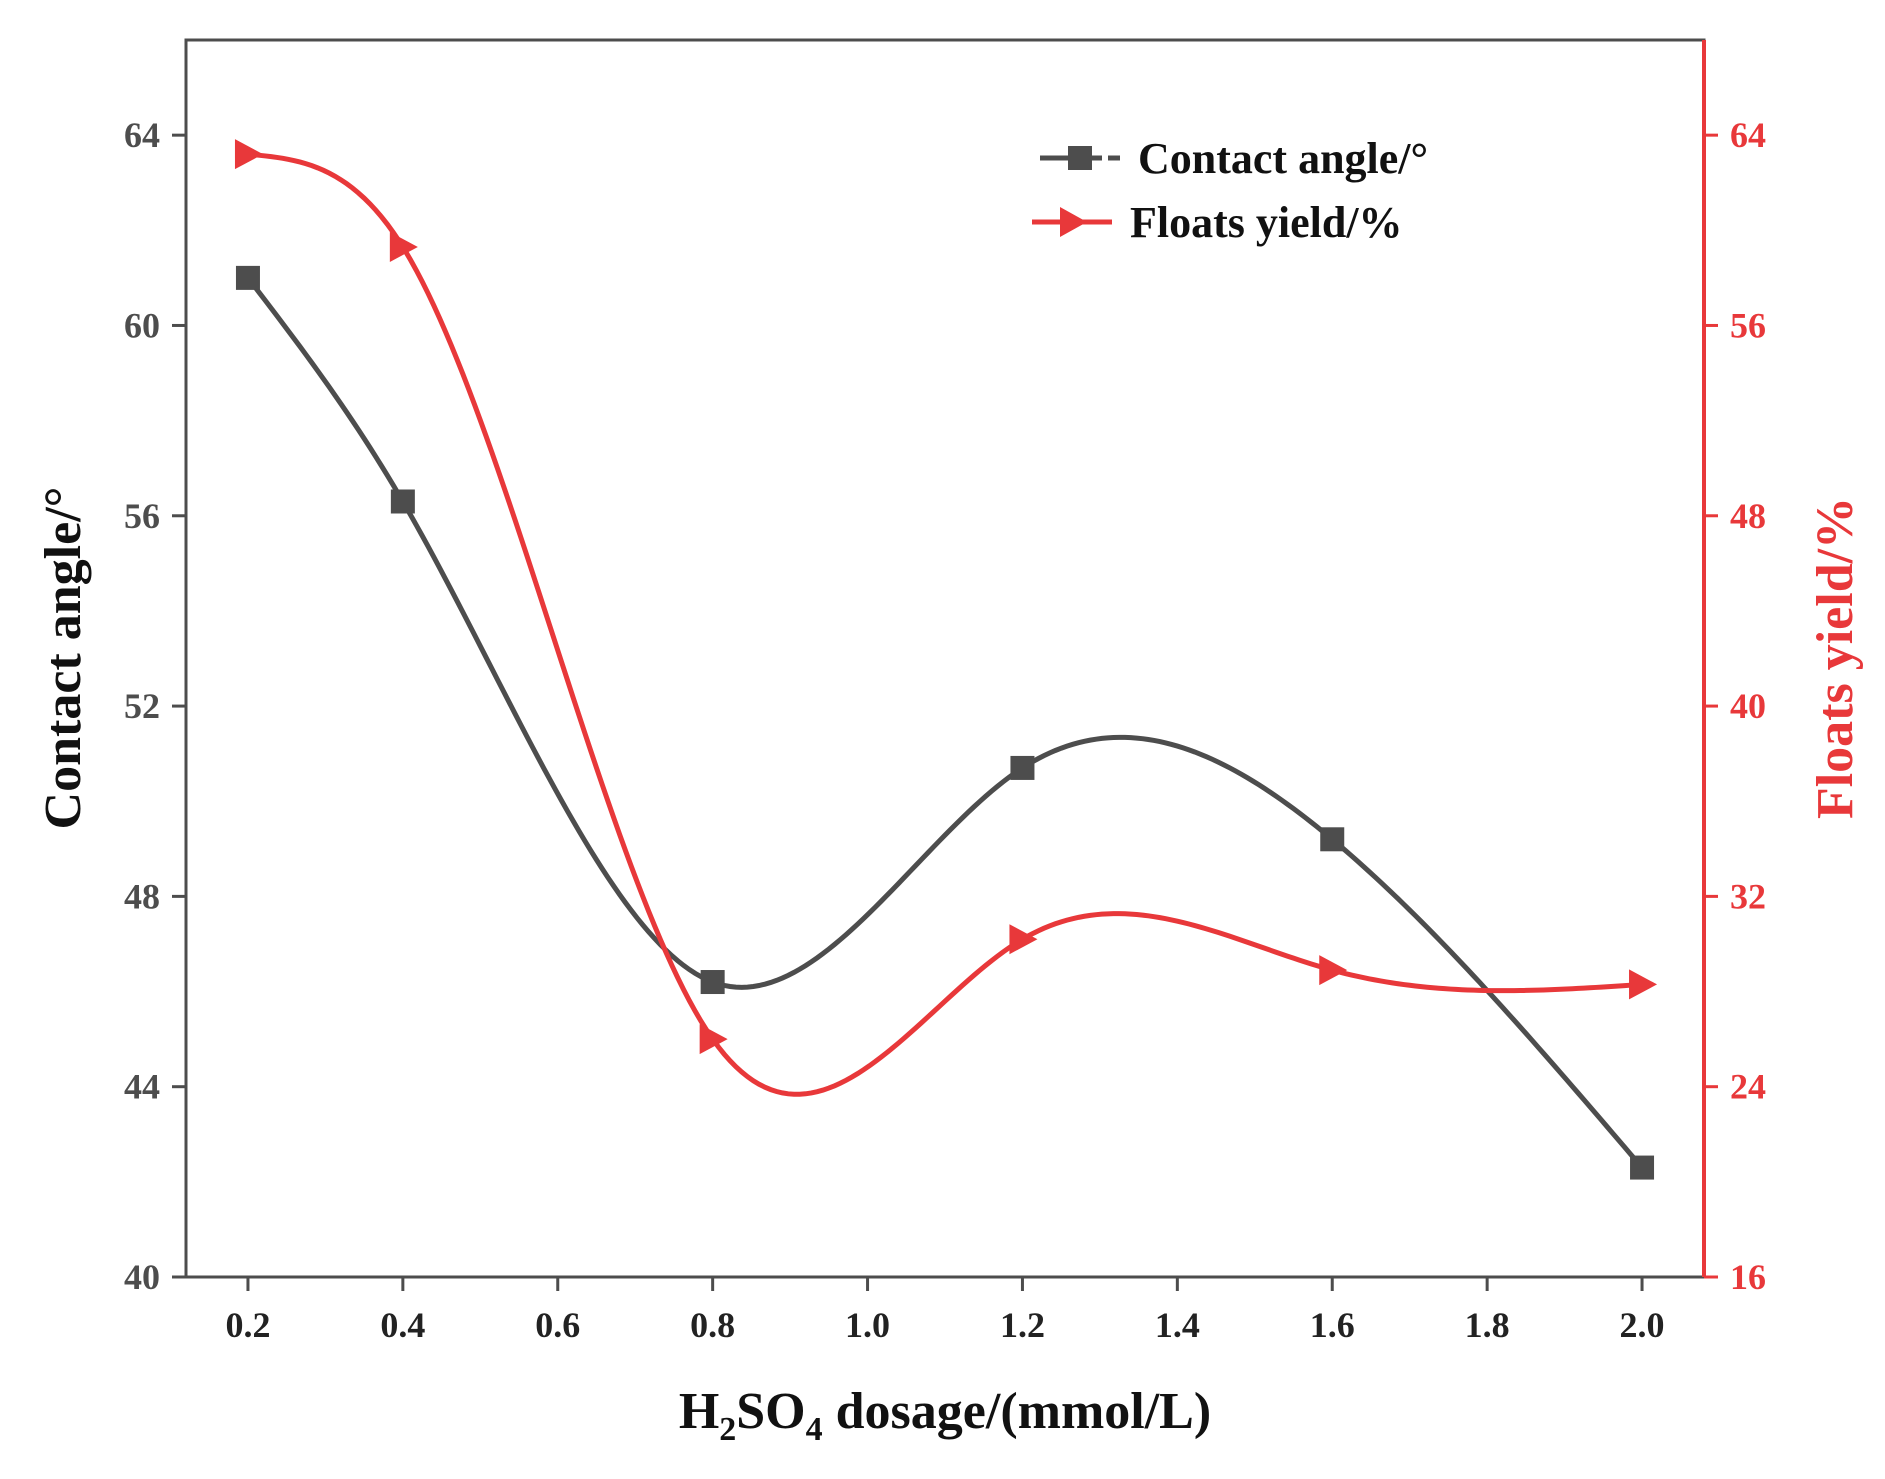  Describe the element at coordinates (770, 1411) in the screenshot. I see `x-axis-title-middle: SO` at that location.